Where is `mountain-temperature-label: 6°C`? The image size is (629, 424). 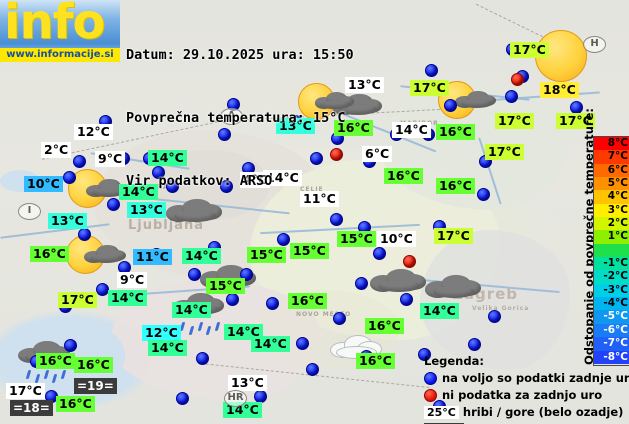
mountain-temperature-label: 6°C is located at coordinates (377, 154).